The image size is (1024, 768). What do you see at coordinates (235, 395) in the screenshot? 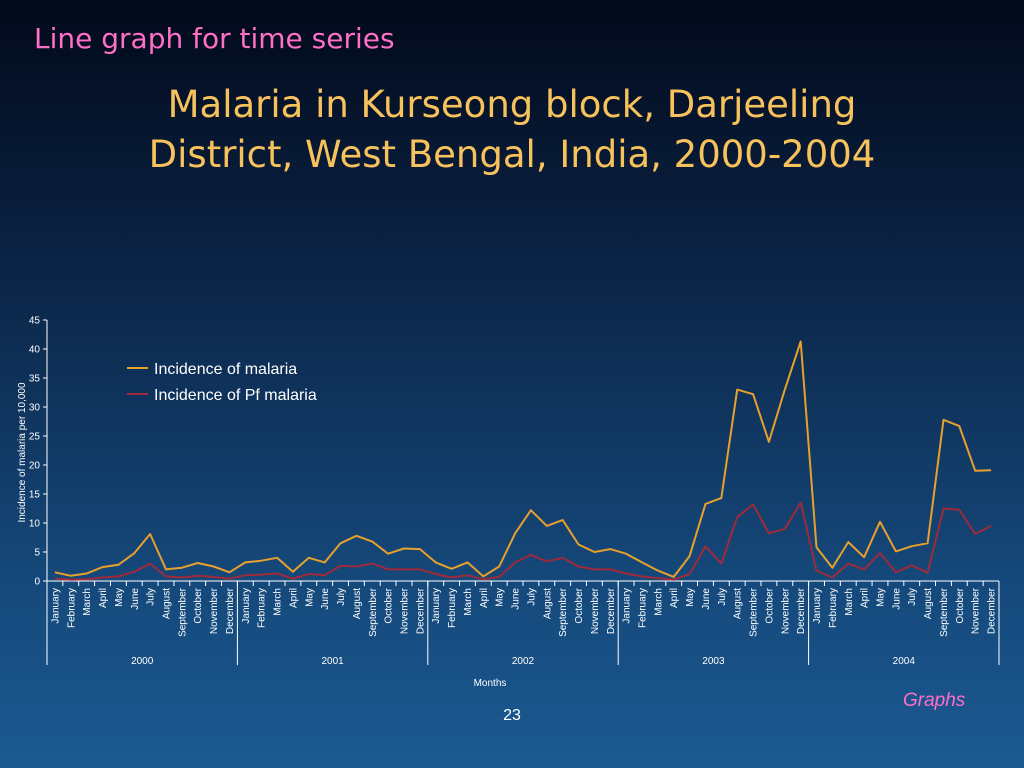
I see `legend-label: Incidence of Pf malaria` at bounding box center [235, 395].